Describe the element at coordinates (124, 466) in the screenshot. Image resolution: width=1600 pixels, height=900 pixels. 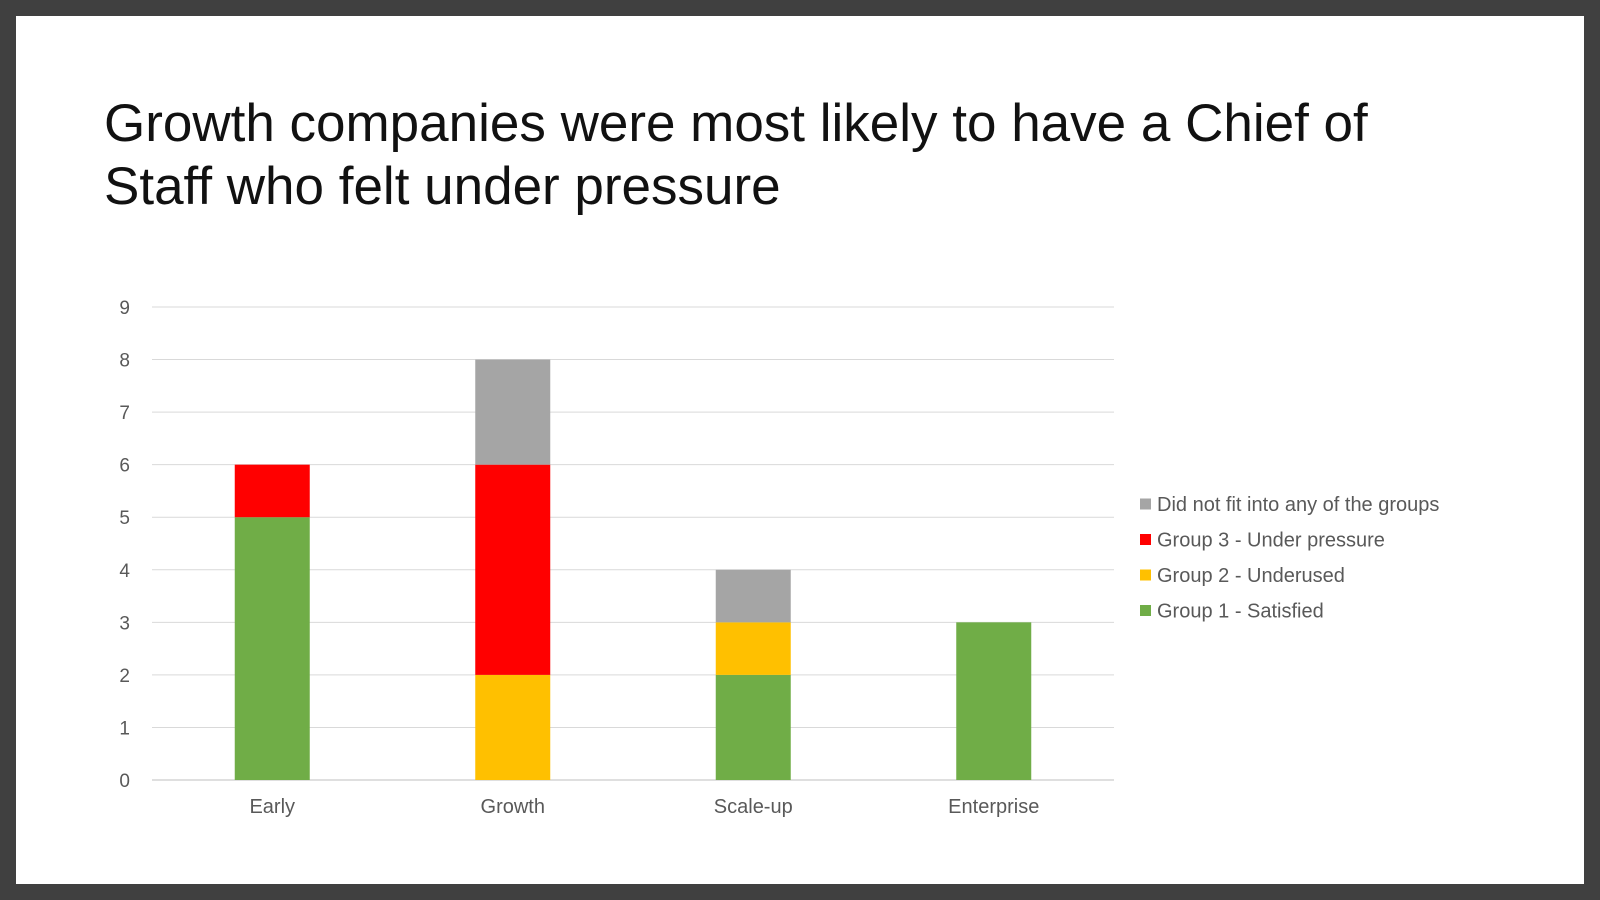
I see `y-tick-label-6: 6` at that location.